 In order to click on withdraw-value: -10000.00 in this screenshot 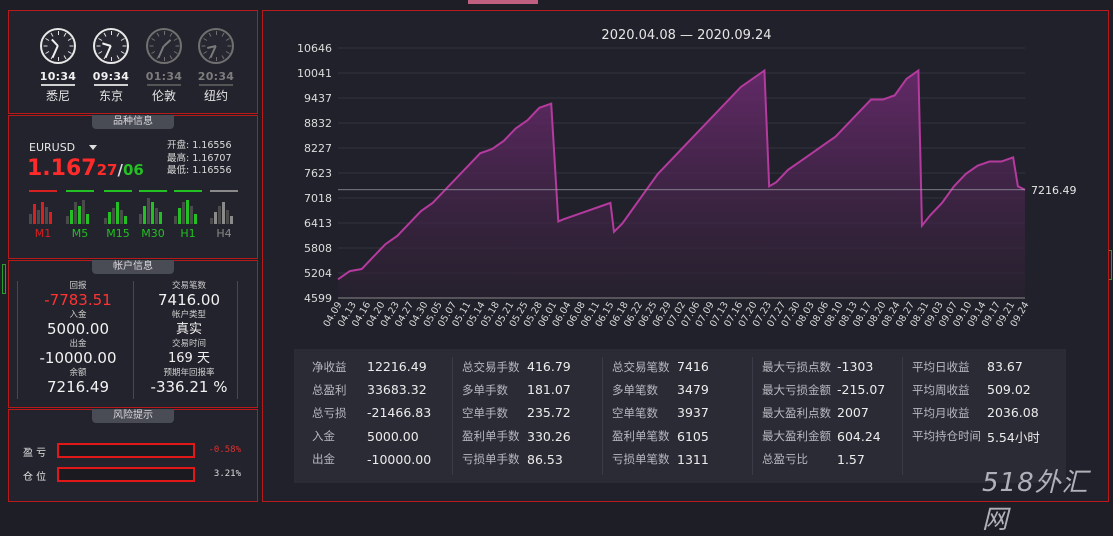, I will do `click(78, 358)`.